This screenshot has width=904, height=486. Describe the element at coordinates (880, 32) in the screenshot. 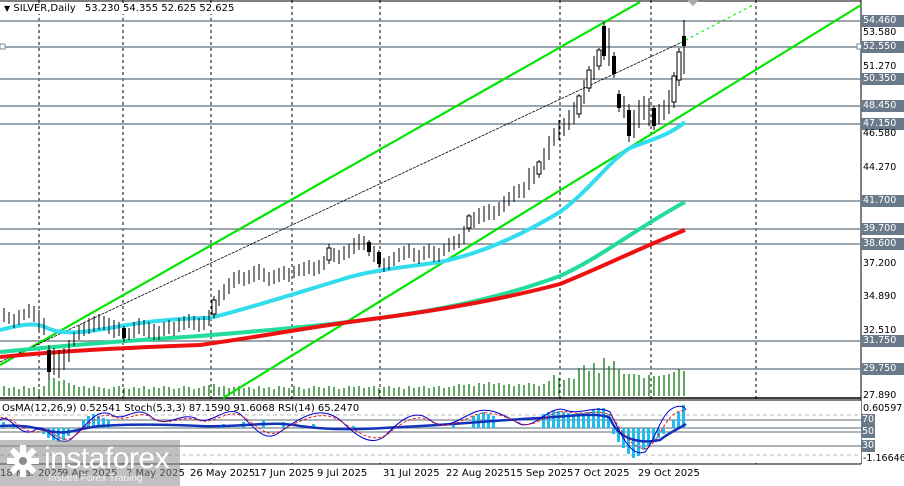

I see `price-tick: 53.580` at that location.